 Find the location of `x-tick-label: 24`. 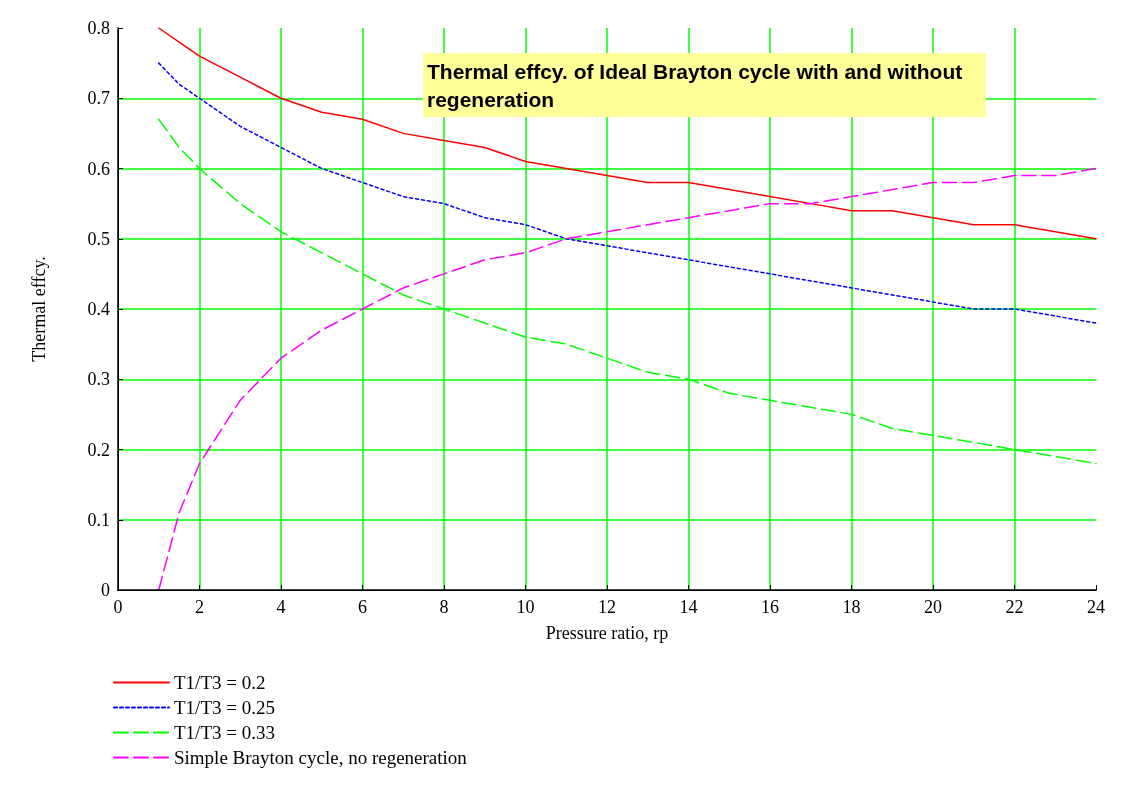

x-tick-label: 24 is located at coordinates (1096, 607).